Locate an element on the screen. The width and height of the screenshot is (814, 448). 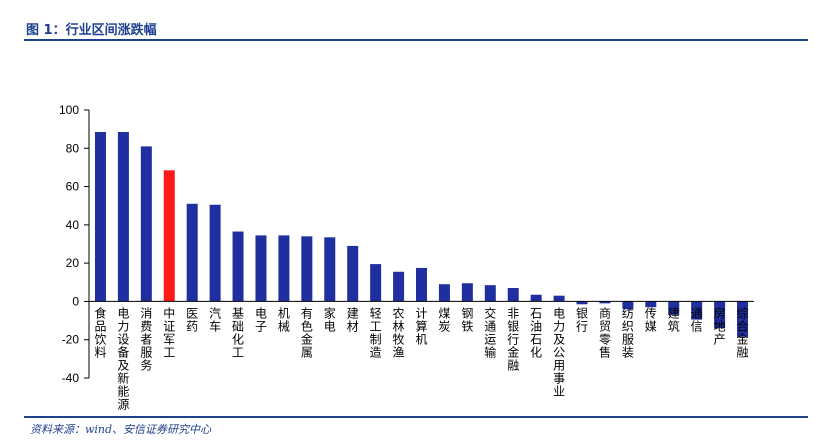
x-tick-label: 房地产 is located at coordinates (720, 325).